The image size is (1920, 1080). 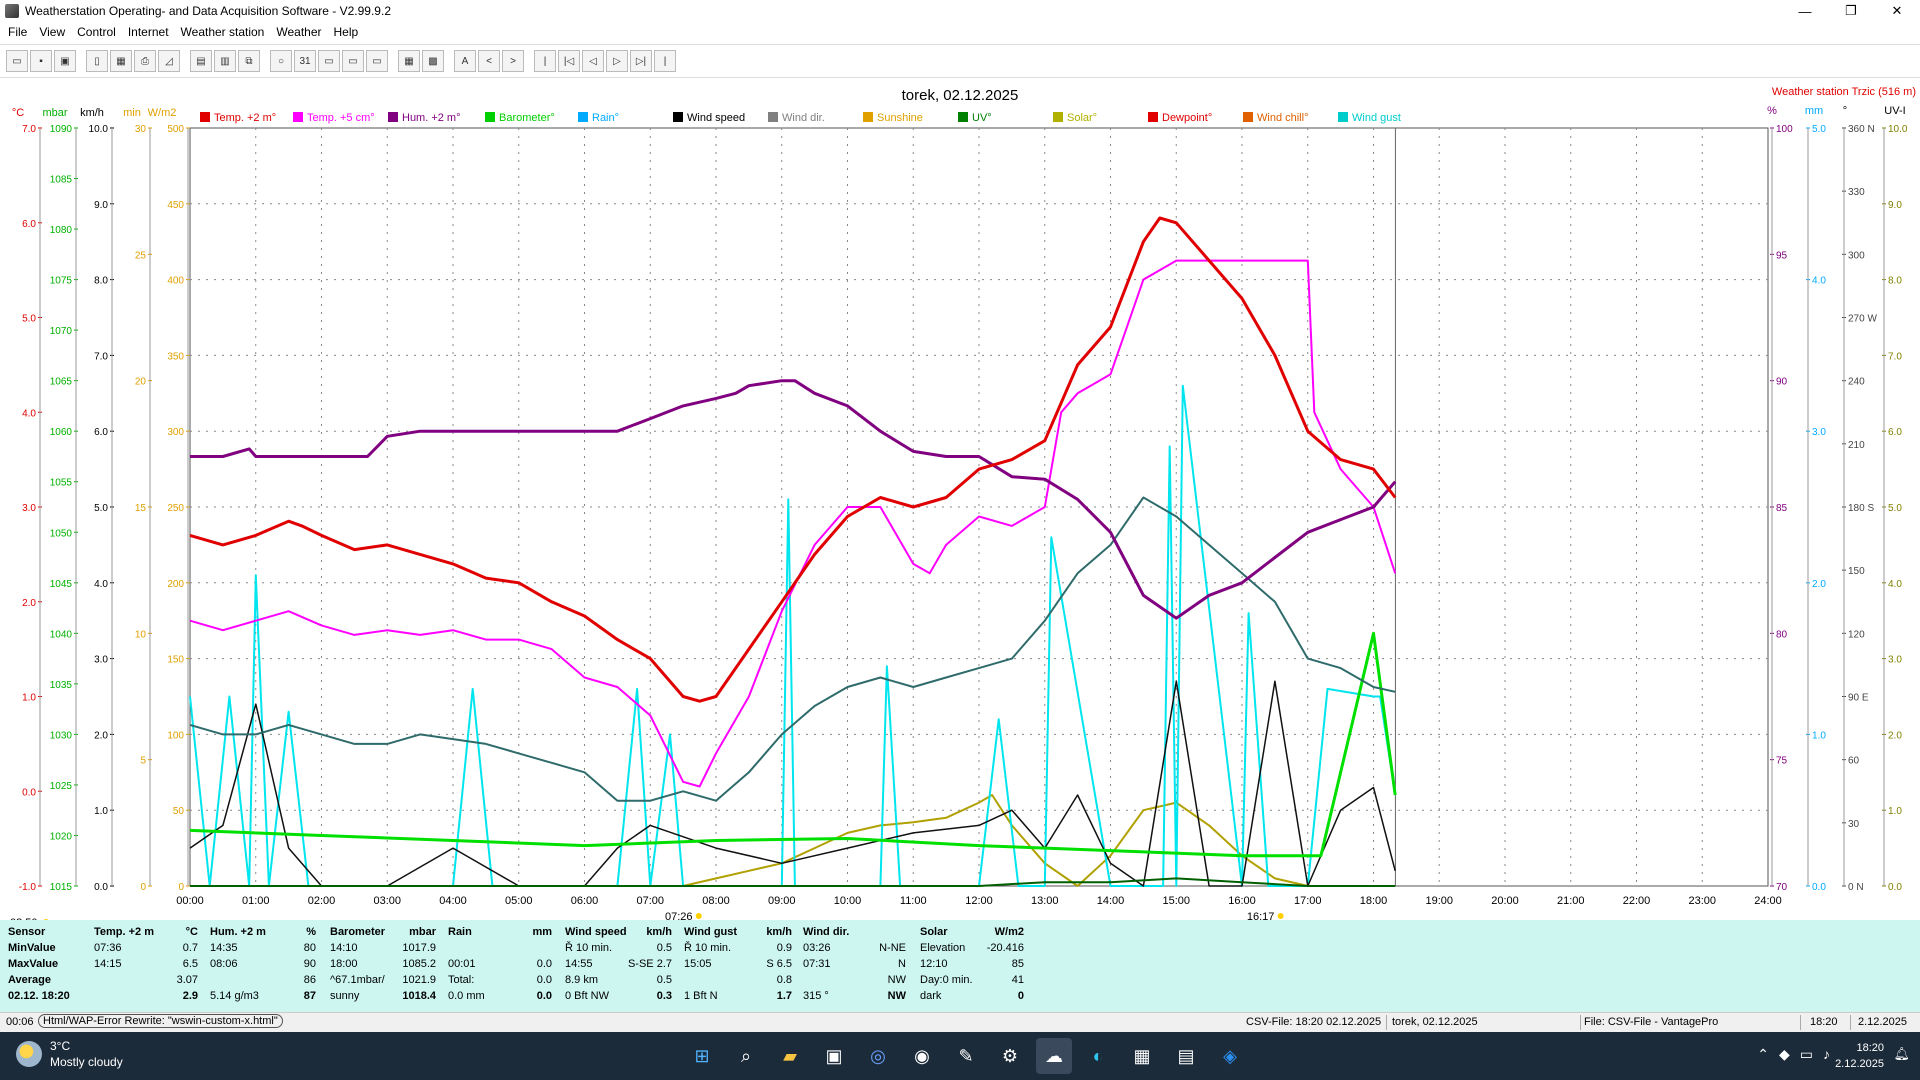 I want to click on min-max-icon: ▩, so click(x=433, y=61).